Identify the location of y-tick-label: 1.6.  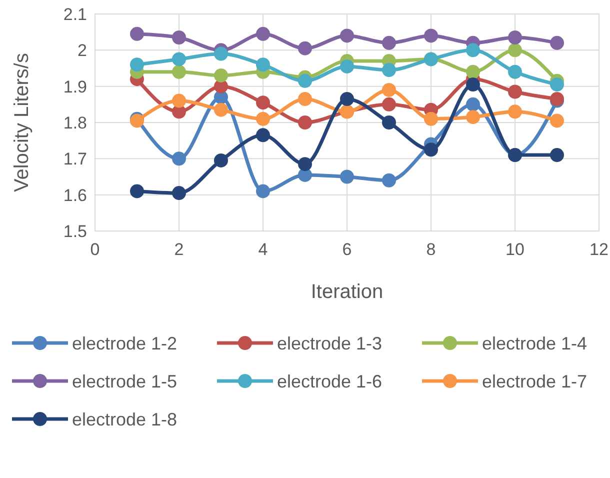
(75, 195).